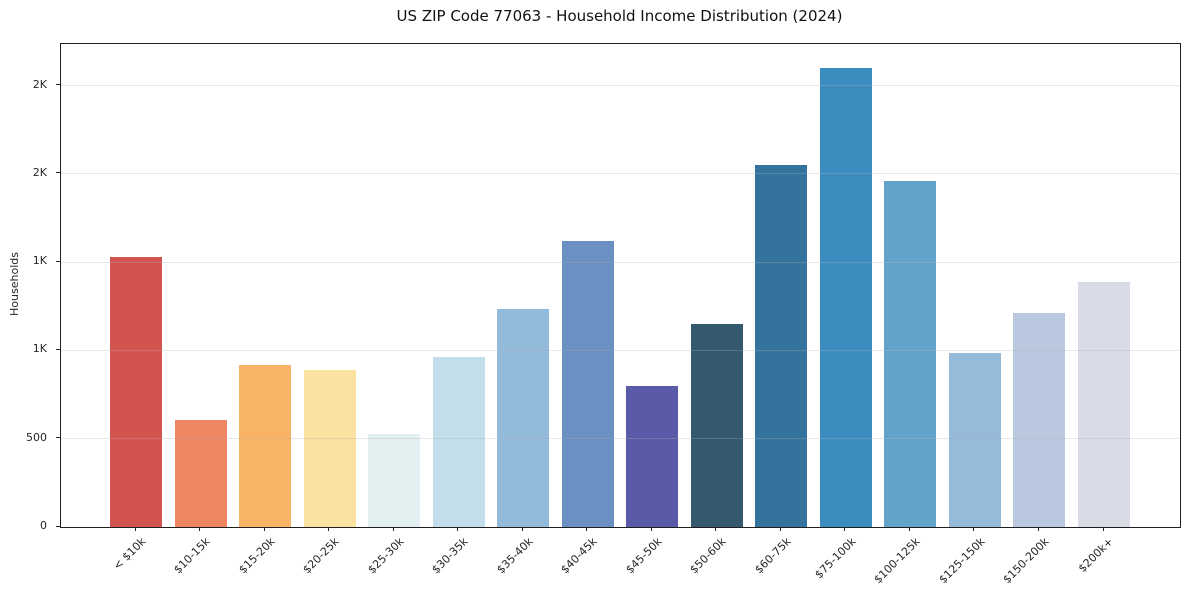 The image size is (1189, 590). Describe the element at coordinates (136, 391) in the screenshot. I see `bar-< $10k` at that location.